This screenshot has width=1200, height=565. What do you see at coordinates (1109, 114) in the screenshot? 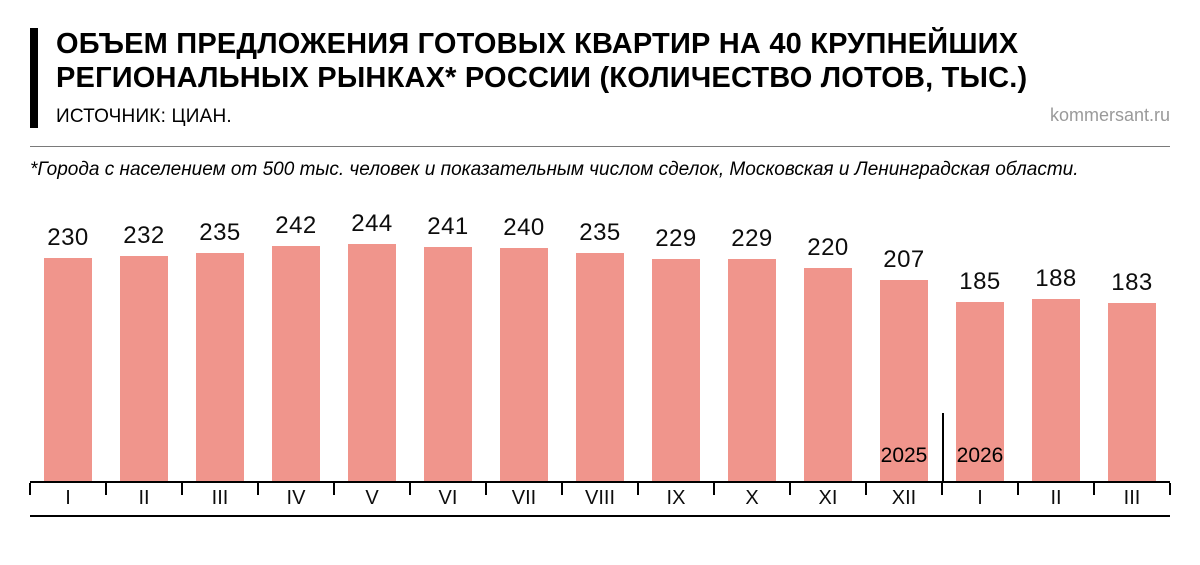
I see `brand-link: kommersant.ru` at bounding box center [1109, 114].